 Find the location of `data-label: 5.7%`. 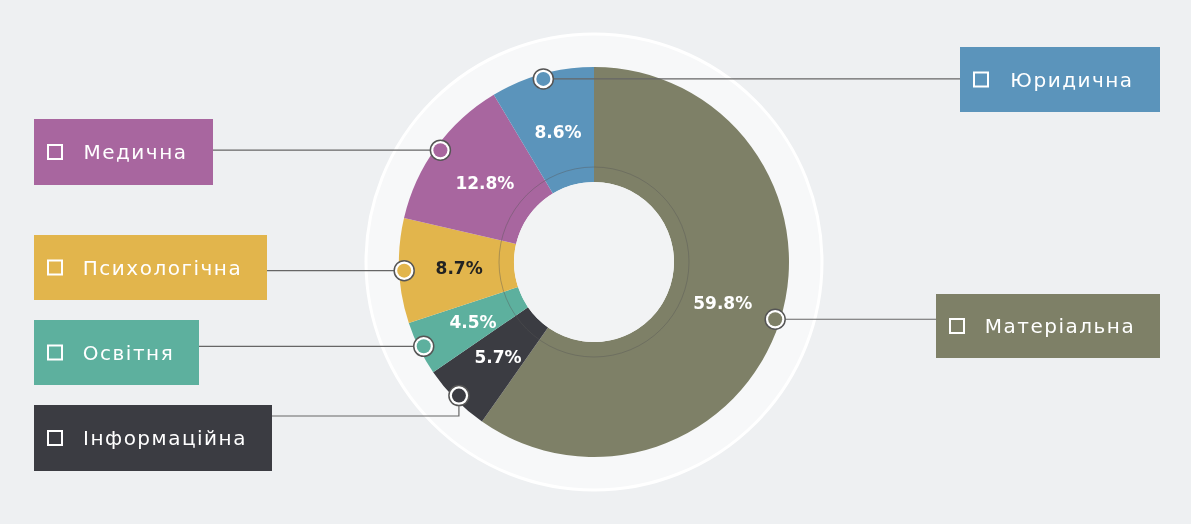

data-label: 5.7% is located at coordinates (498, 356).